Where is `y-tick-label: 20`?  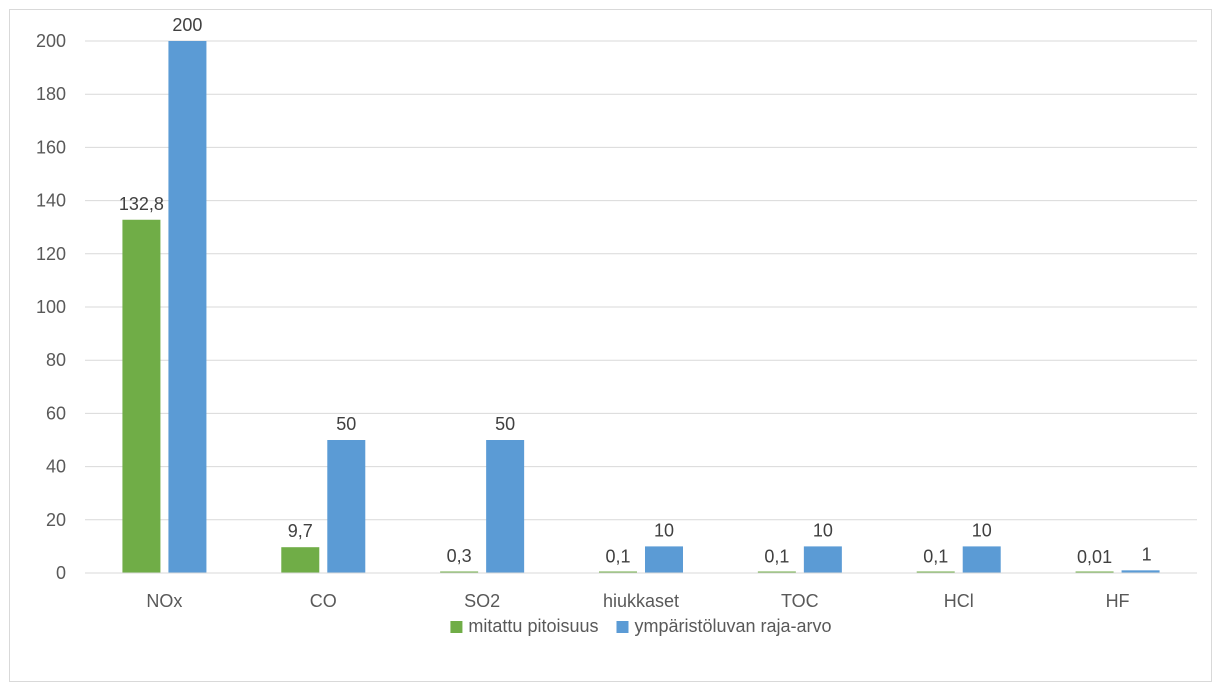
y-tick-label: 20 is located at coordinates (56, 520).